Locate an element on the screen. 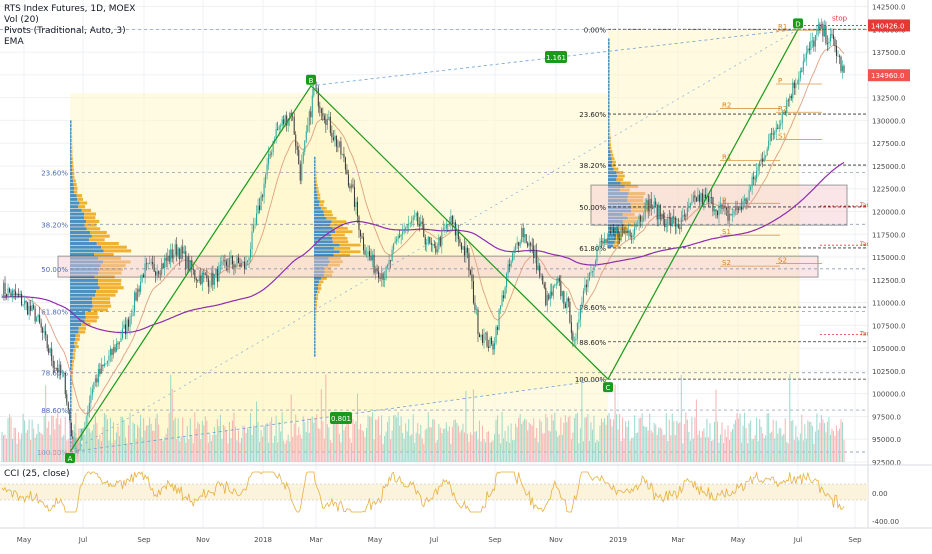 The width and height of the screenshot is (932, 554). time-tick: Mar is located at coordinates (315, 540).